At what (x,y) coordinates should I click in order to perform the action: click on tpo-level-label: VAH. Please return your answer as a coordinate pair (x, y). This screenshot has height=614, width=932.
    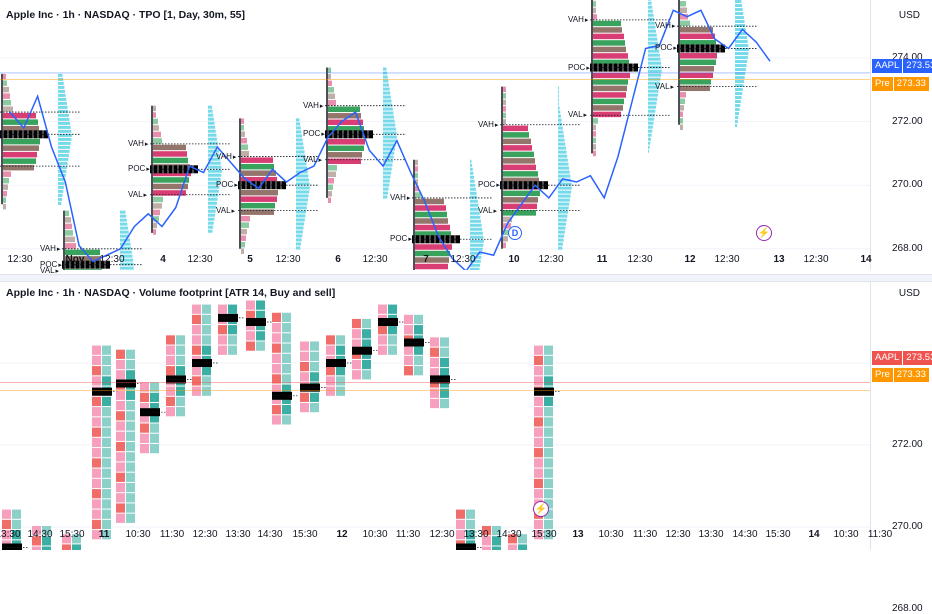
    Looking at the image, I should click on (138, 143).